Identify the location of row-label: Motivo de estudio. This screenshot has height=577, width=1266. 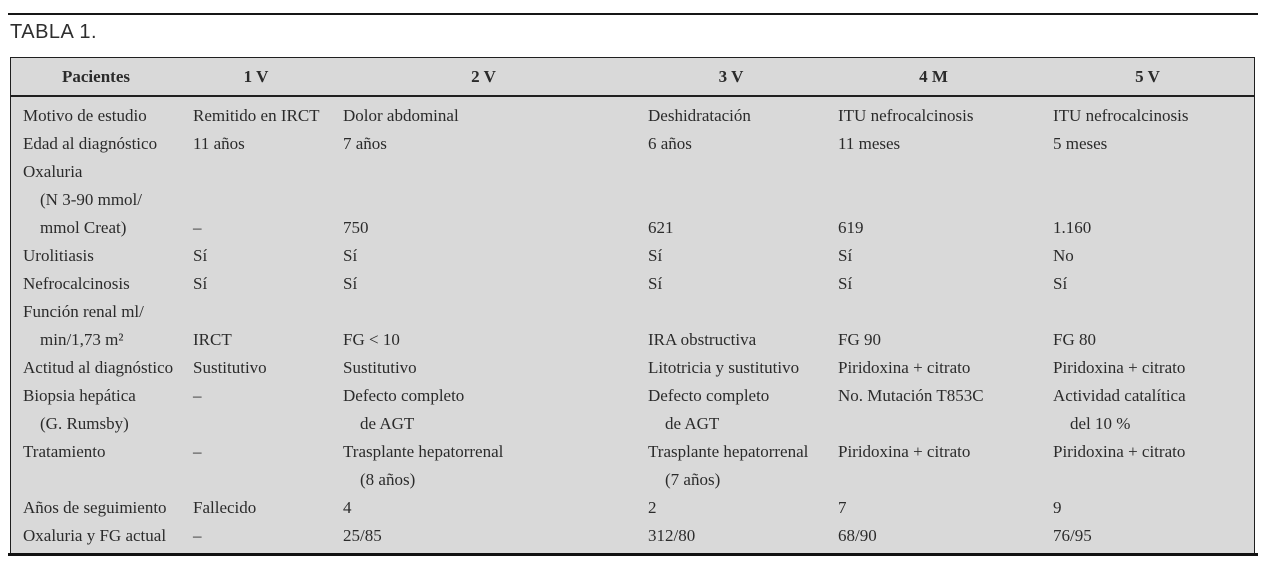
(96, 113).